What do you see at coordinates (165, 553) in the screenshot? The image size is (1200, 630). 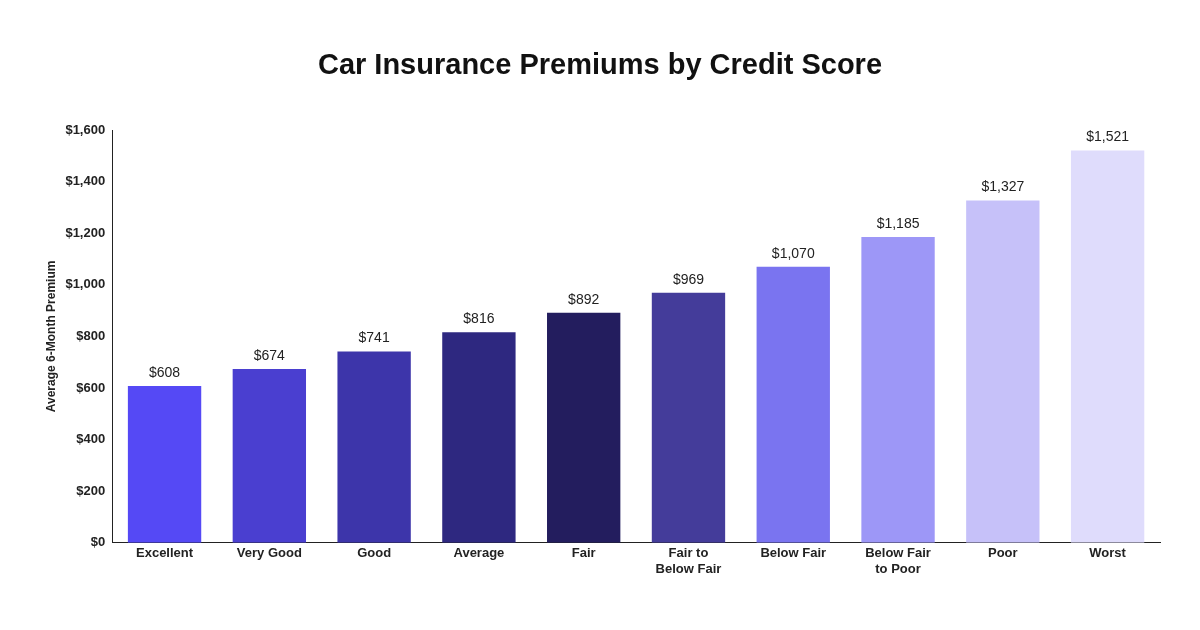 I see `x-tick-label: Excellent` at bounding box center [165, 553].